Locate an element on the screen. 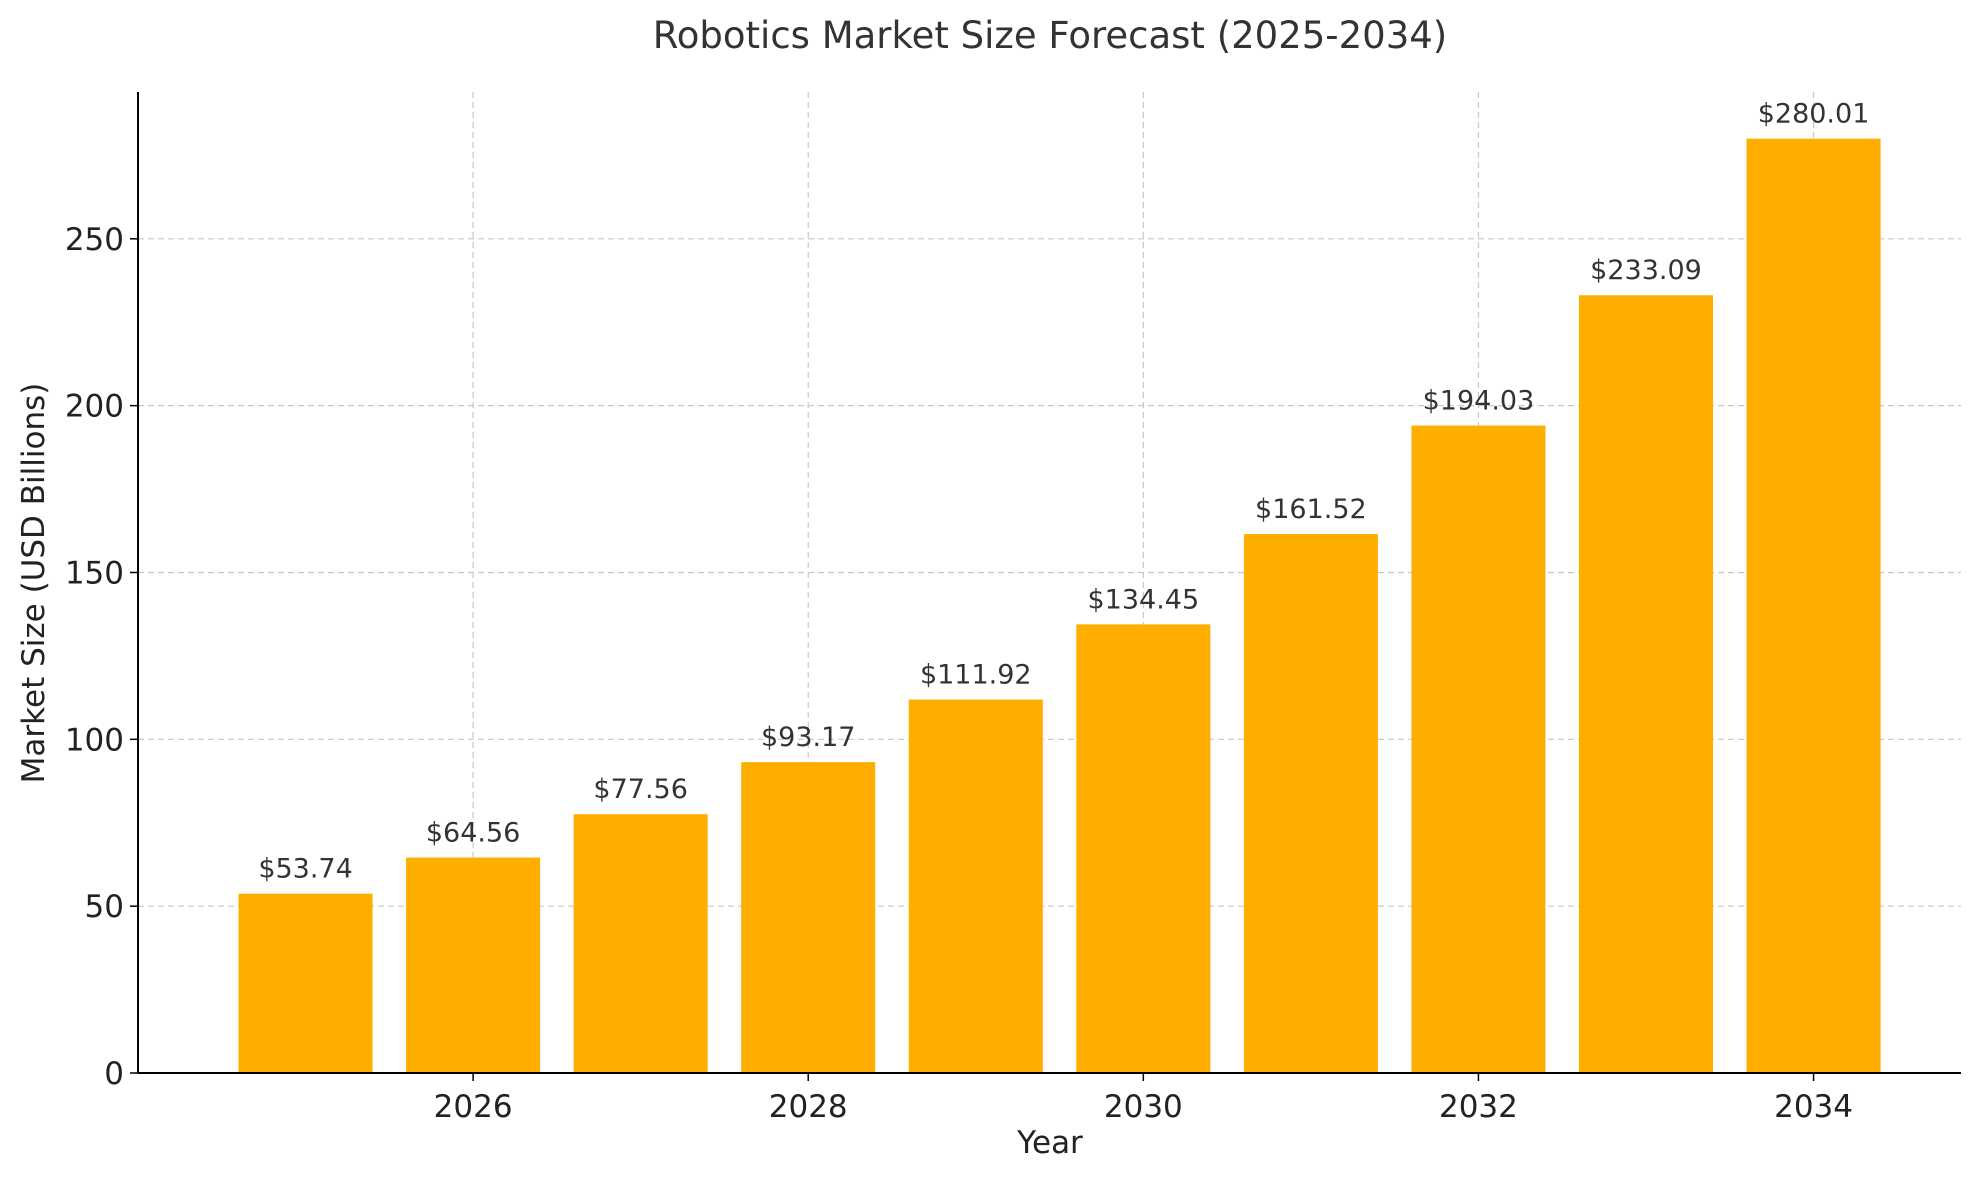 Image resolution: width=1979 pixels, height=1180 pixels. bar-value-label: $280.01 is located at coordinates (1814, 114).